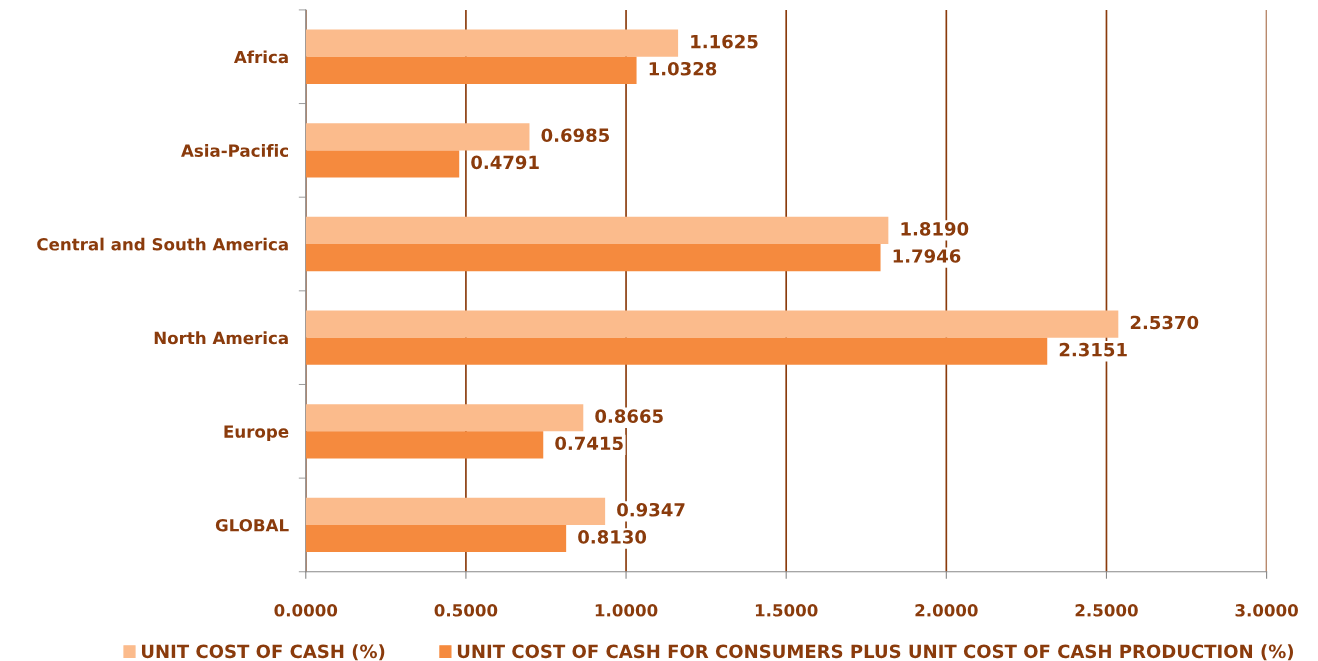 This screenshot has height=661, width=1318. I want to click on data-label: 1.1625, so click(724, 41).